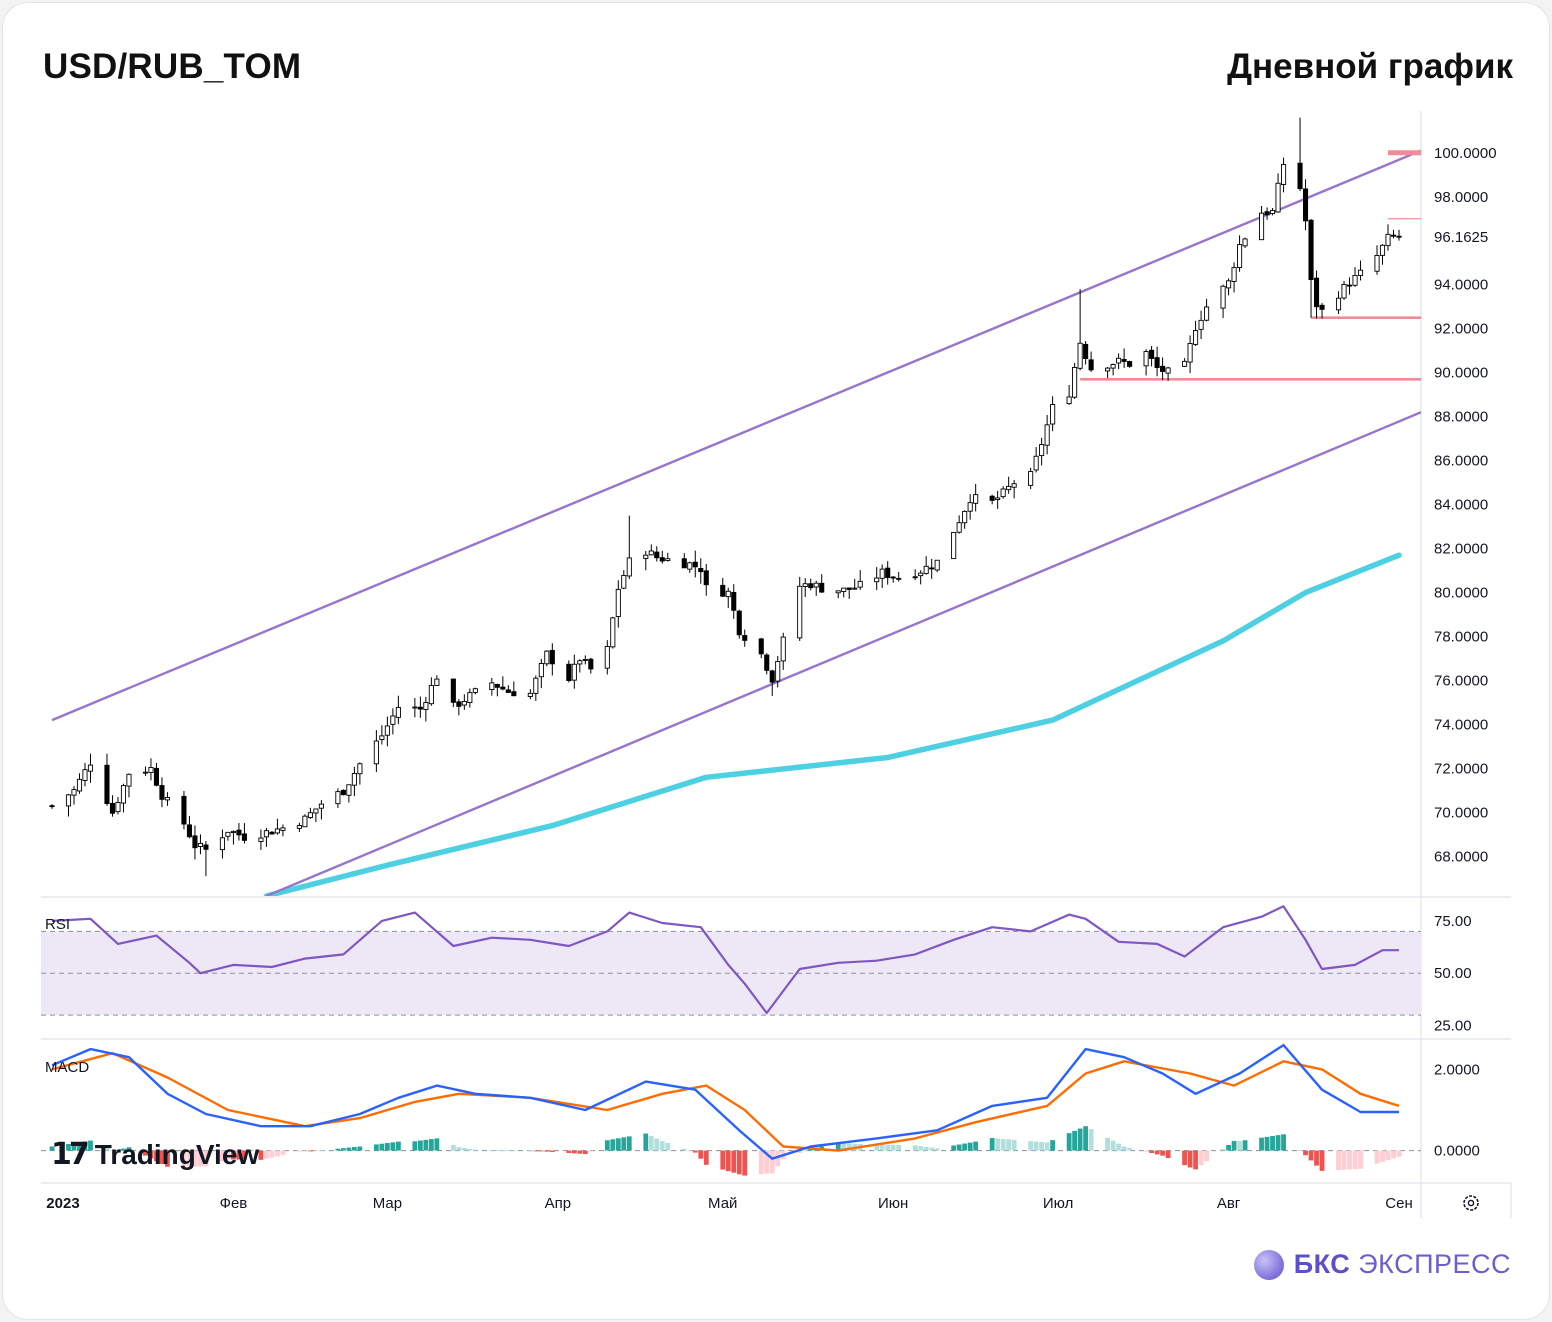  Describe the element at coordinates (387, 1203) in the screenshot. I see `time-tick-label: Мар` at that location.